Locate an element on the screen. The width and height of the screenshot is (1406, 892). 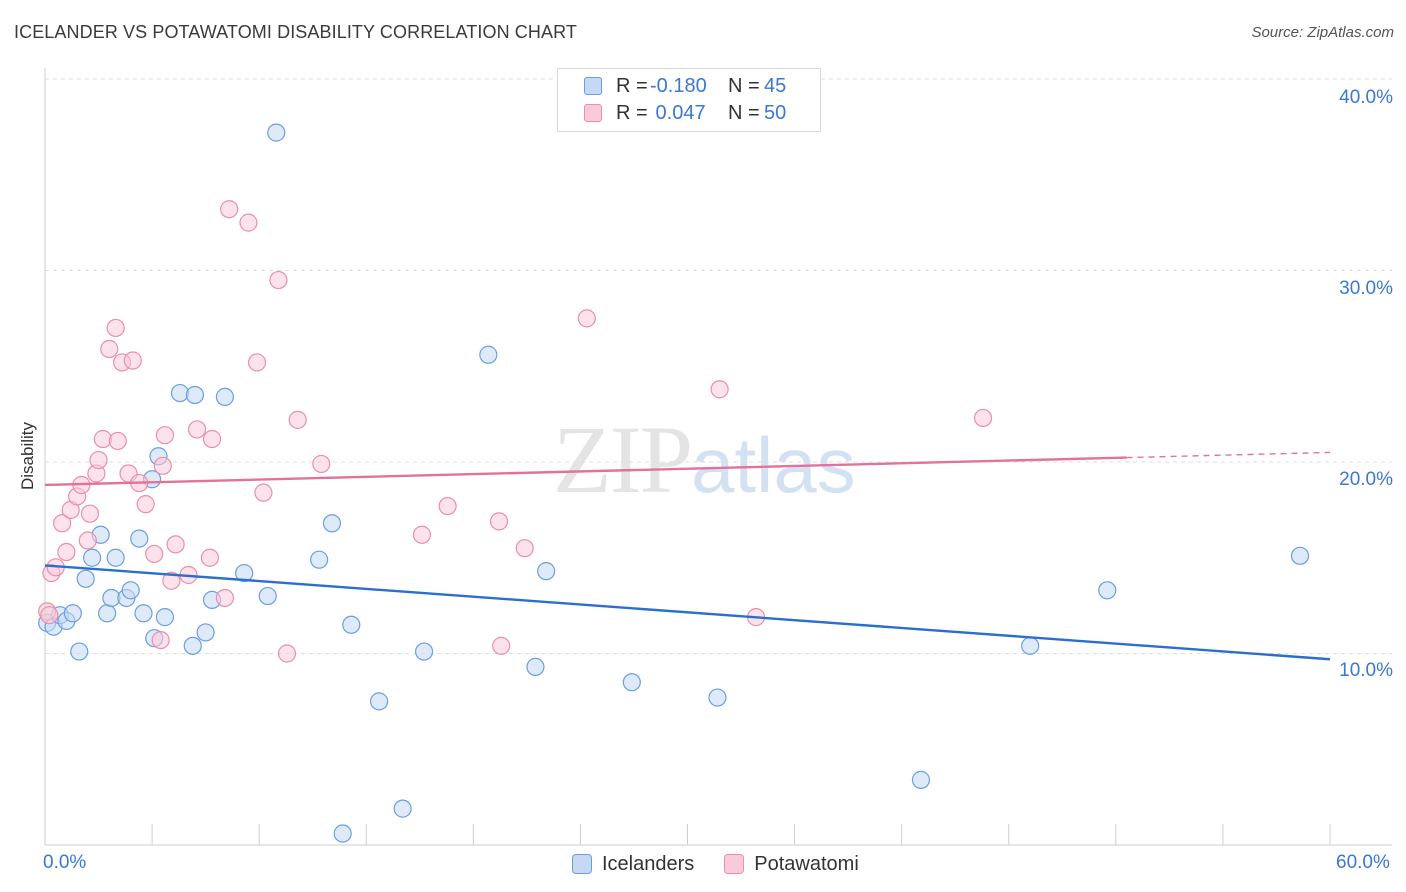
legend-swatch-icelanders is located at coordinates (582, 864).